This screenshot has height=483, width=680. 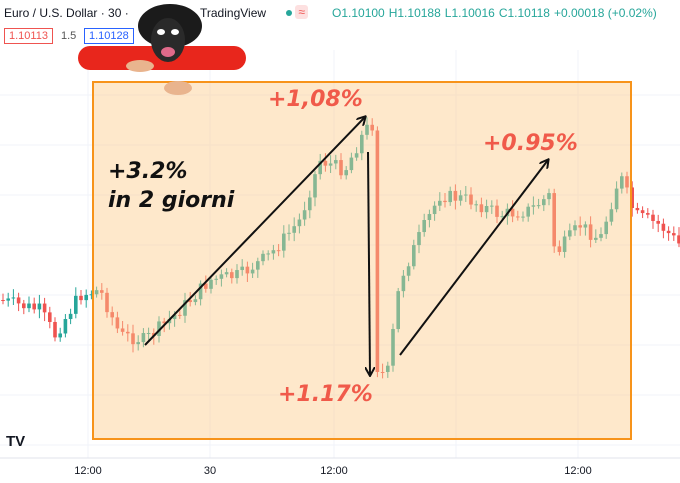 What do you see at coordinates (530, 143) in the screenshot?
I see `annotation: +0.95%` at bounding box center [530, 143].